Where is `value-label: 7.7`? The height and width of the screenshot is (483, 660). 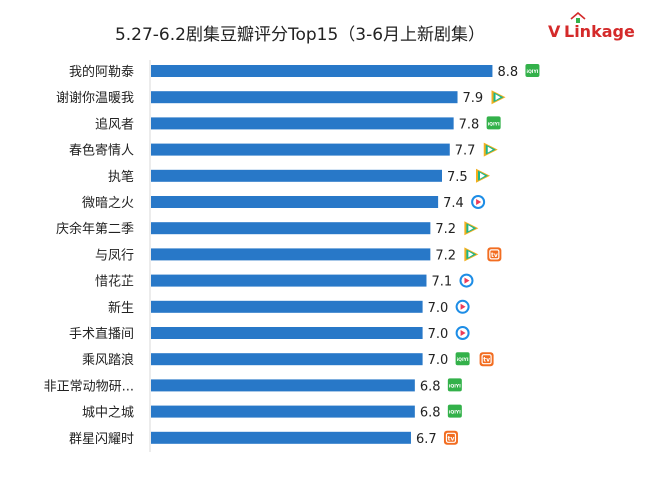
value-label: 7.7 is located at coordinates (465, 151).